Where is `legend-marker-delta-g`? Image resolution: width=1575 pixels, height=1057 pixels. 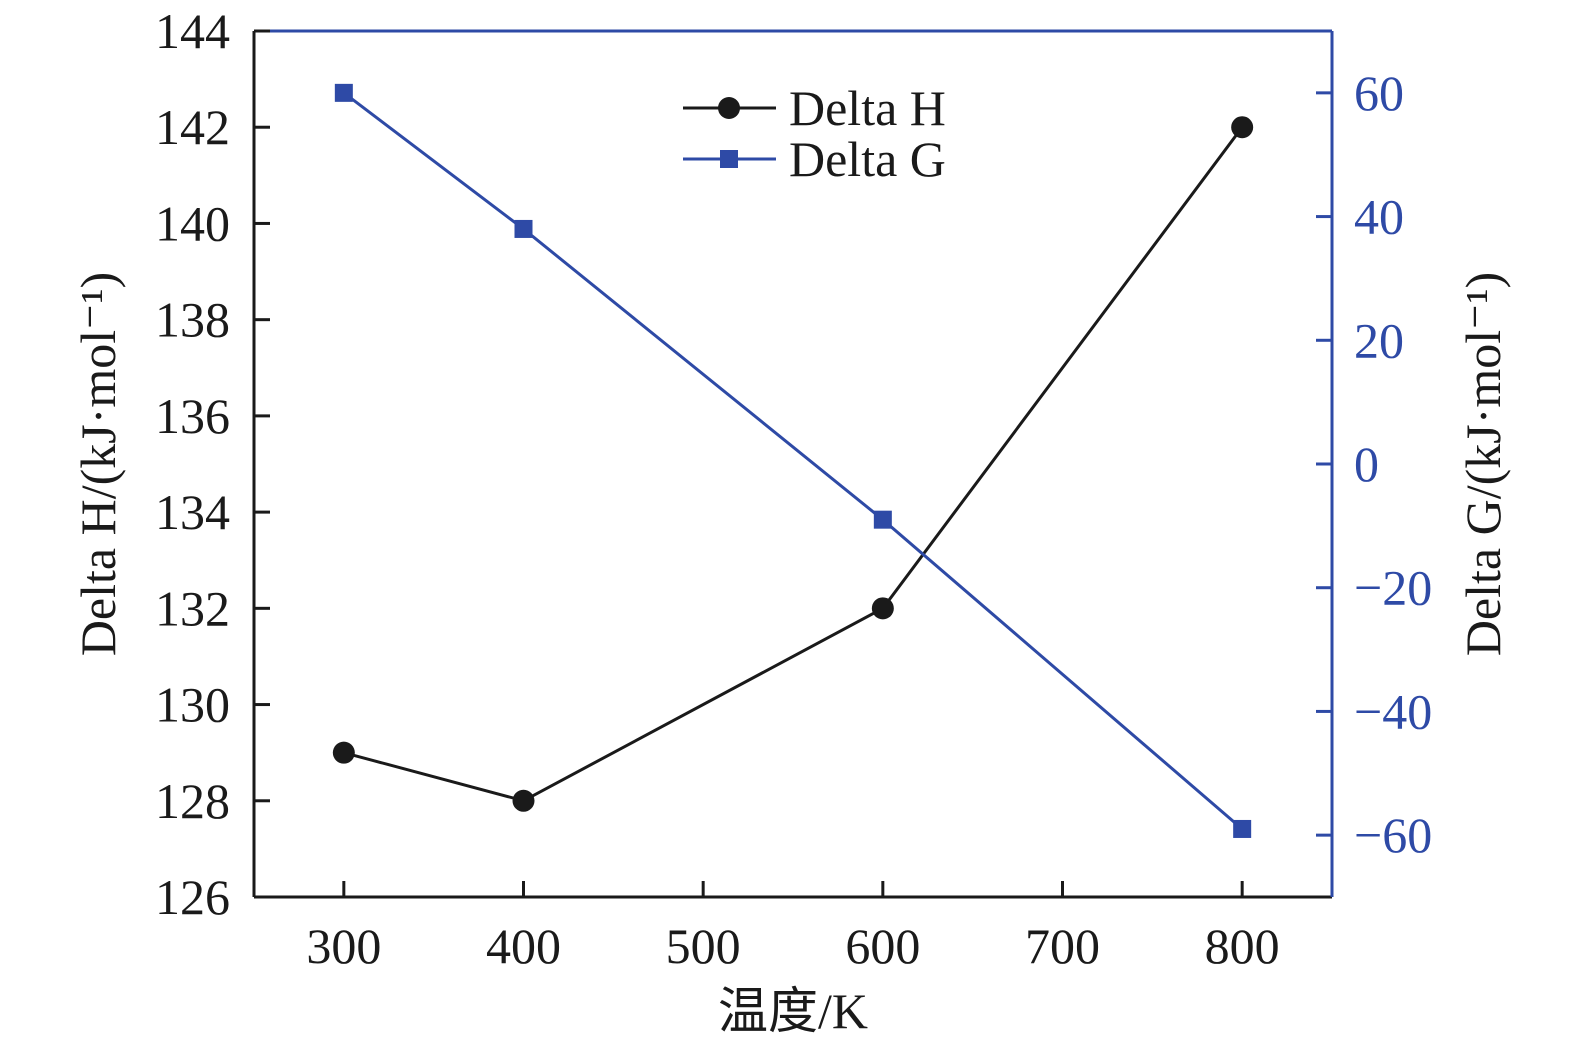 legend-marker-delta-g is located at coordinates (729, 159).